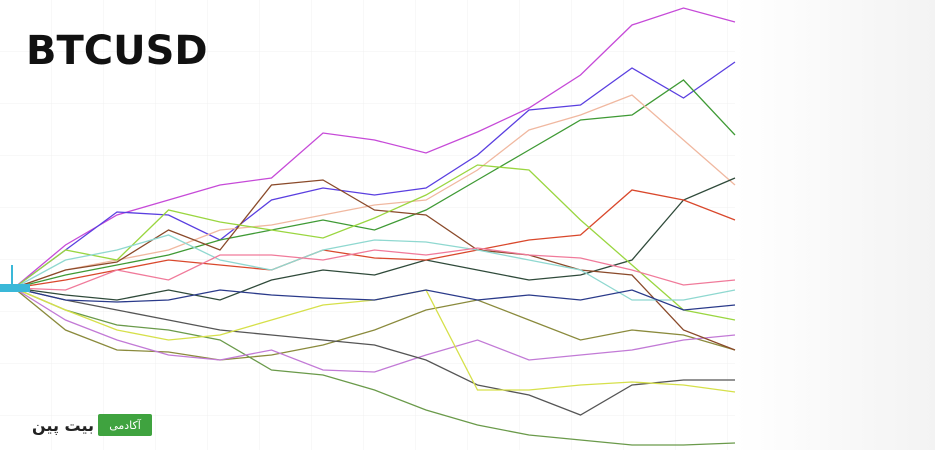  What do you see at coordinates (63, 426) in the screenshot?
I see `logo-name: بیت پین` at bounding box center [63, 426].